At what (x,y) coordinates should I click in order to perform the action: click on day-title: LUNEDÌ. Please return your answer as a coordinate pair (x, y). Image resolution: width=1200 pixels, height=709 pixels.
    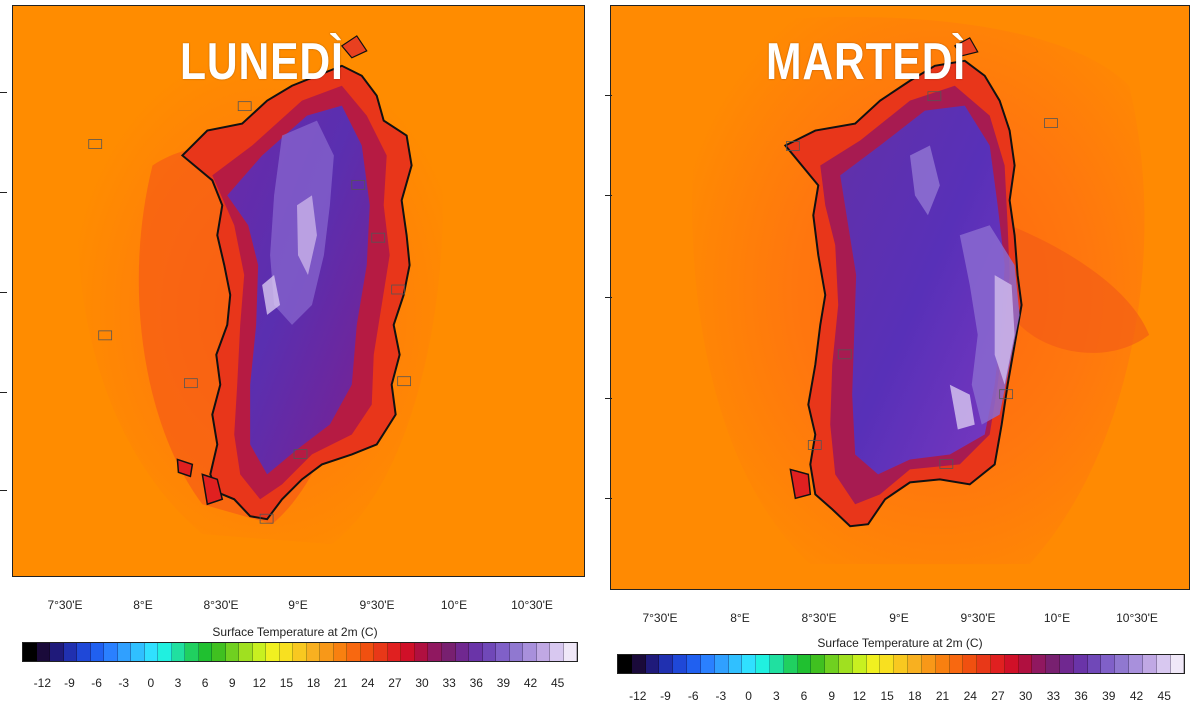
    Looking at the image, I should click on (262, 62).